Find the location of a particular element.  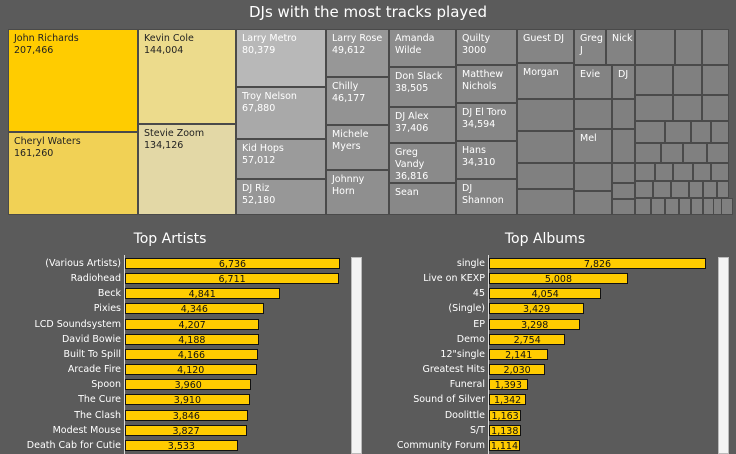

treemap-cell: DJ is located at coordinates (623, 82).